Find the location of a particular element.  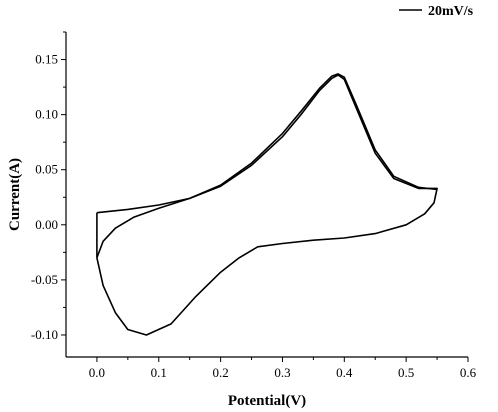

y-tick-label: 0.05 is located at coordinates (46, 169).